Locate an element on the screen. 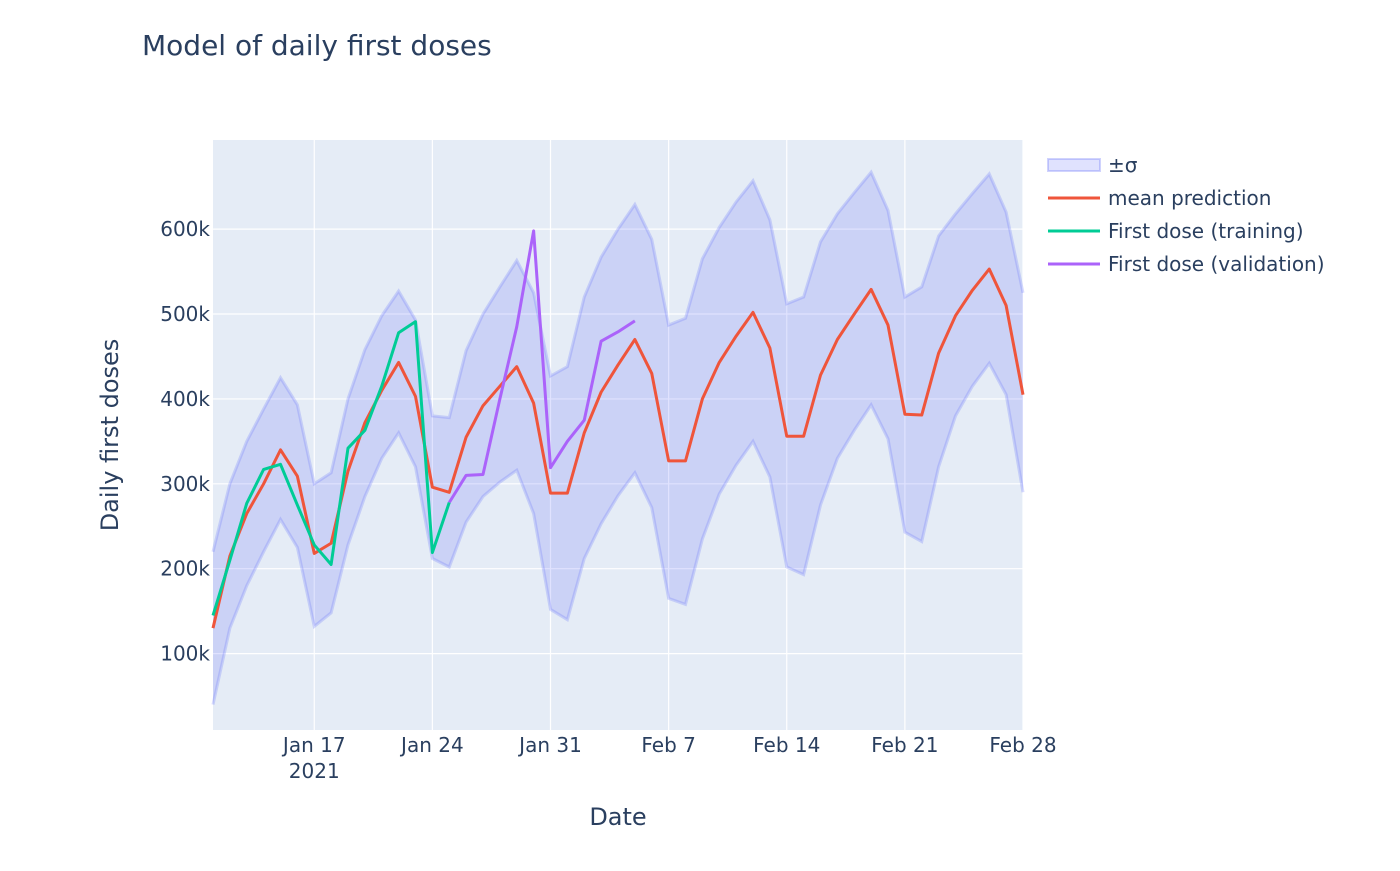 This screenshot has height=871, width=1400. y-tick-label: 500k is located at coordinates (185, 314).